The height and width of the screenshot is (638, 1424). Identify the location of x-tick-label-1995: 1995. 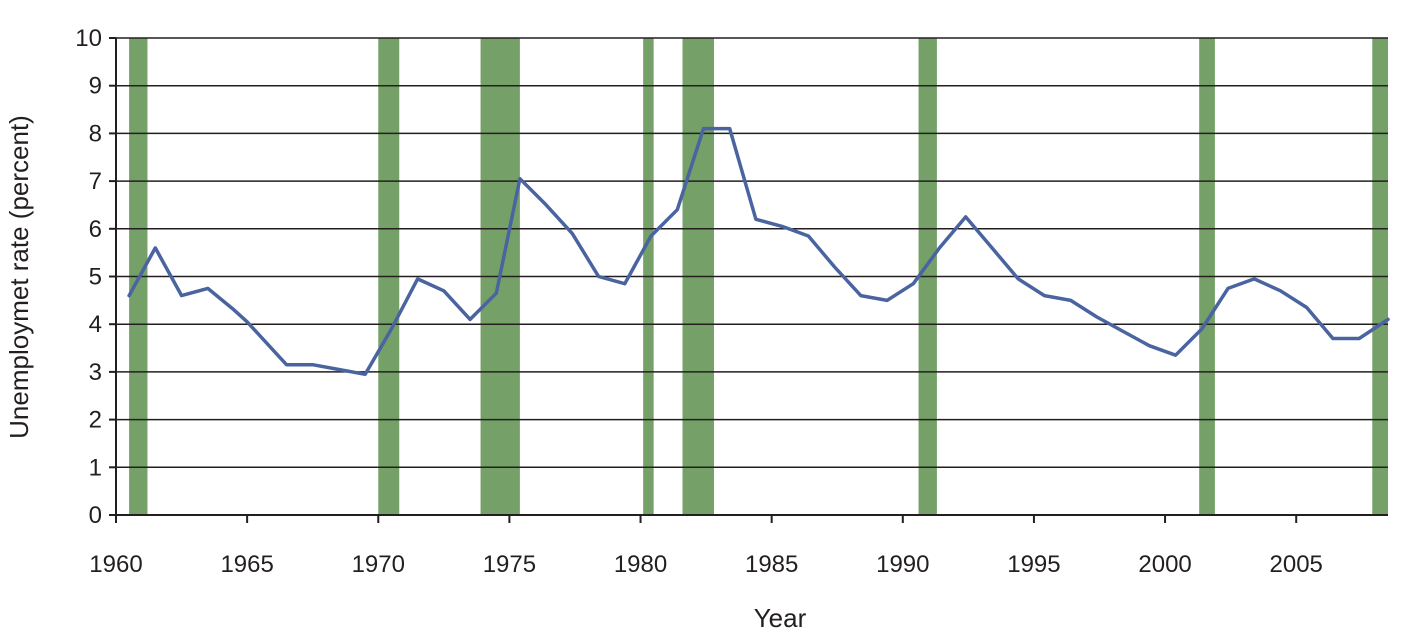
(1033, 564).